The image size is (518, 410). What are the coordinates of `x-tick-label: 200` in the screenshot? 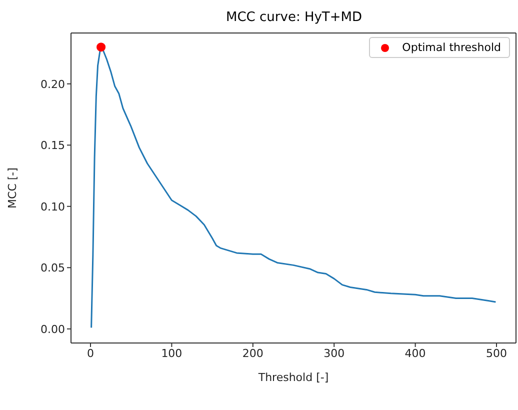 It's located at (253, 353).